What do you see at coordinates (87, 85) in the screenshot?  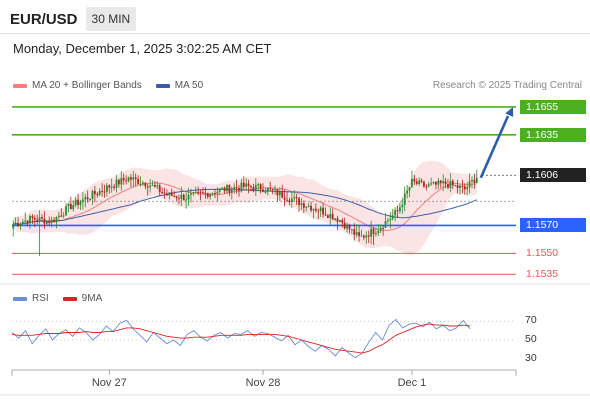 I see `legend-label-ma20: MA 20 + Bollinger Bands` at bounding box center [87, 85].